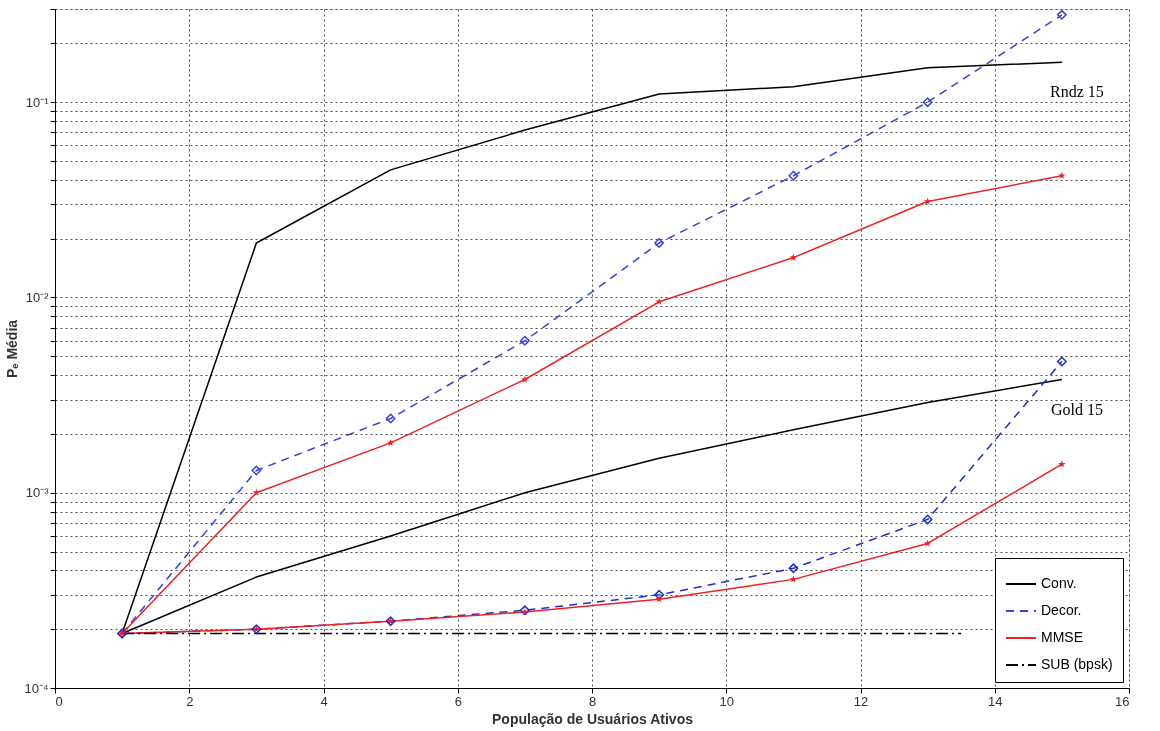 The height and width of the screenshot is (731, 1160). I want to click on y-tick-label: 10⁻¹, so click(37, 102).